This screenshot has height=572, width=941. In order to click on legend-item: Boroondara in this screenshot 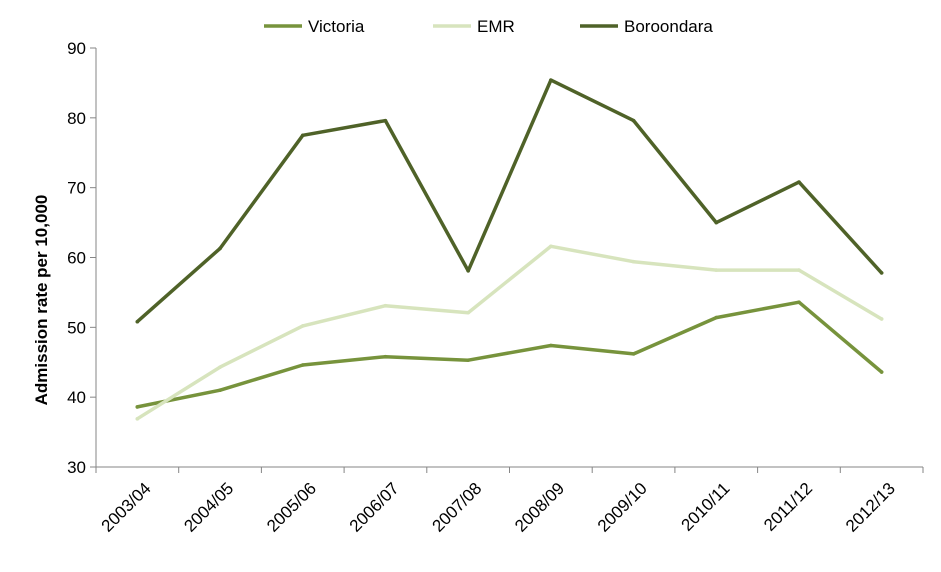, I will do `click(646, 26)`.